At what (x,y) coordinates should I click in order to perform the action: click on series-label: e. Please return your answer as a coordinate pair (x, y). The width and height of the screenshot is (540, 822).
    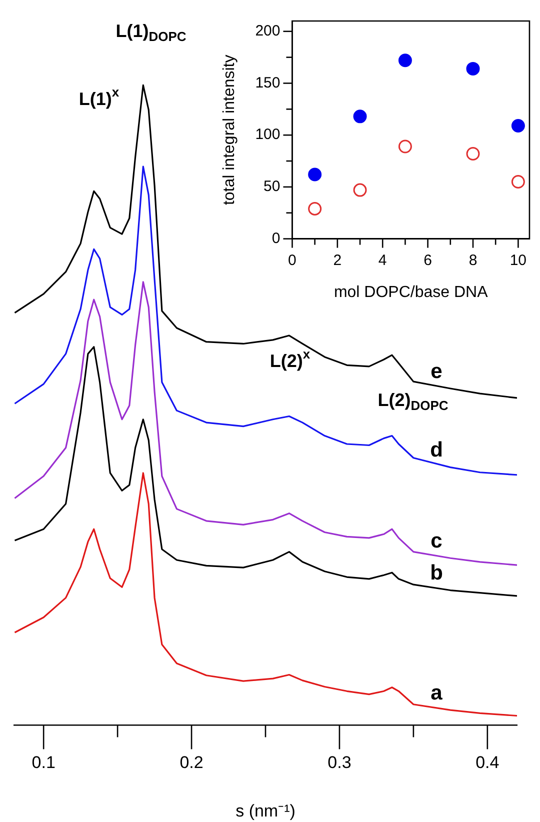
    Looking at the image, I should click on (436, 371).